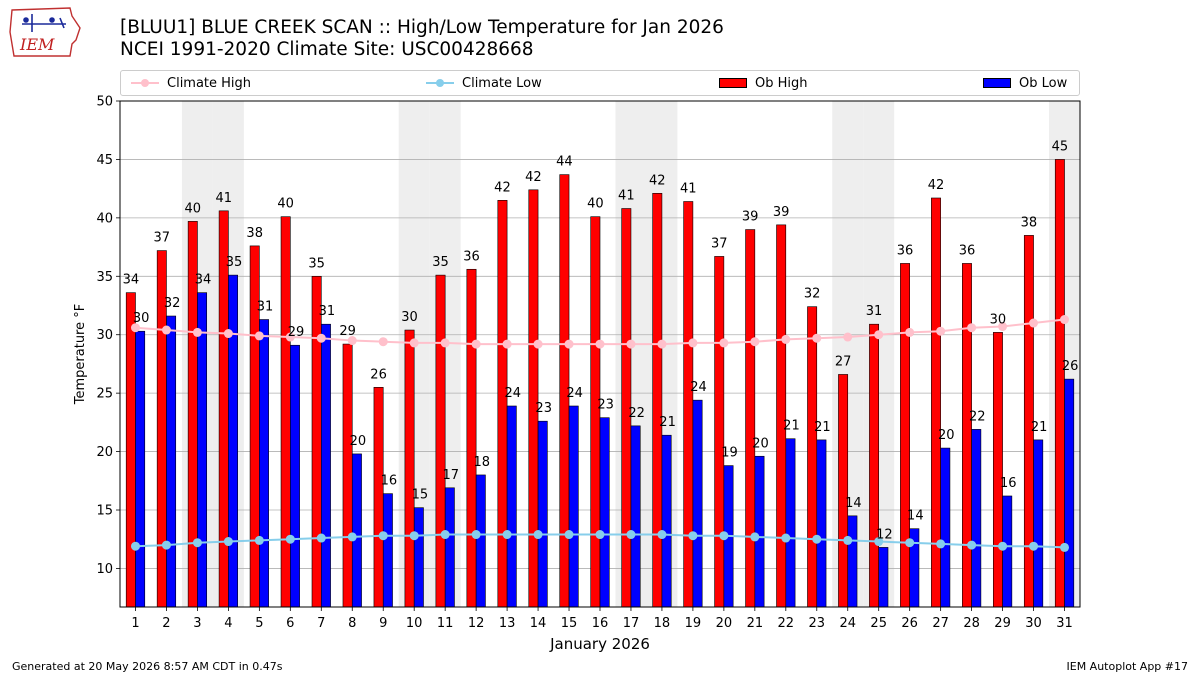 This screenshot has height=675, width=1200. Describe the element at coordinates (104, 335) in the screenshot. I see `y-tick-label: 30` at that location.